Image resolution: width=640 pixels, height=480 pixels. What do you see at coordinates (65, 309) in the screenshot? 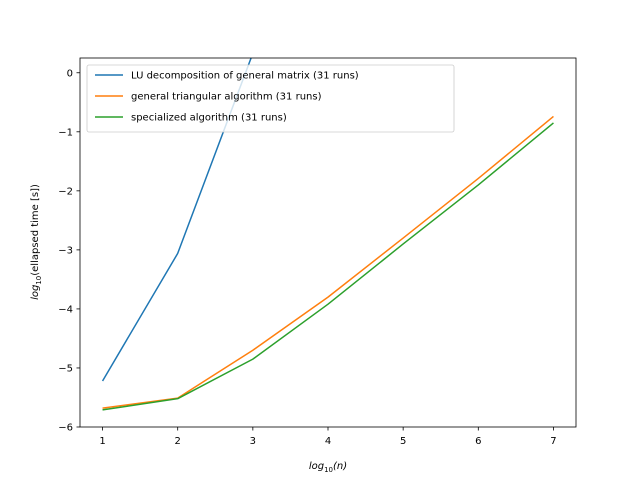
I see `y-tick-label: −4` at bounding box center [65, 309].